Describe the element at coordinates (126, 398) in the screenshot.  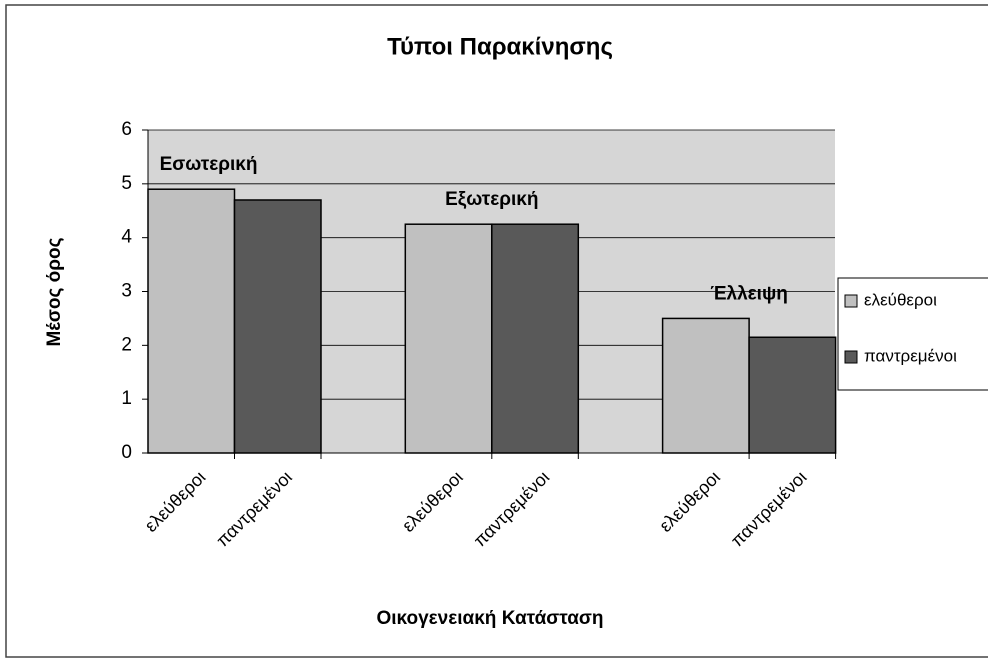
I see `y-tick-label: 1` at that location.